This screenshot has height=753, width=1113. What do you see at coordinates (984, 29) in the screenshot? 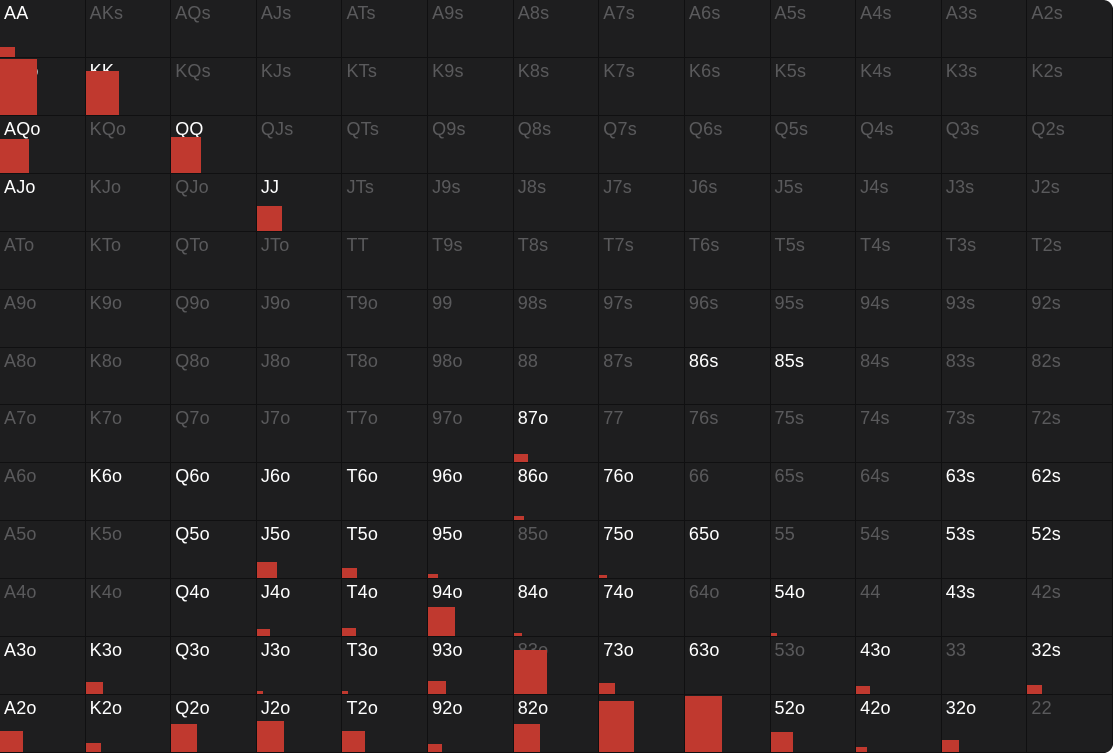
I see `hand-cell-A3s: A3s` at bounding box center [984, 29].